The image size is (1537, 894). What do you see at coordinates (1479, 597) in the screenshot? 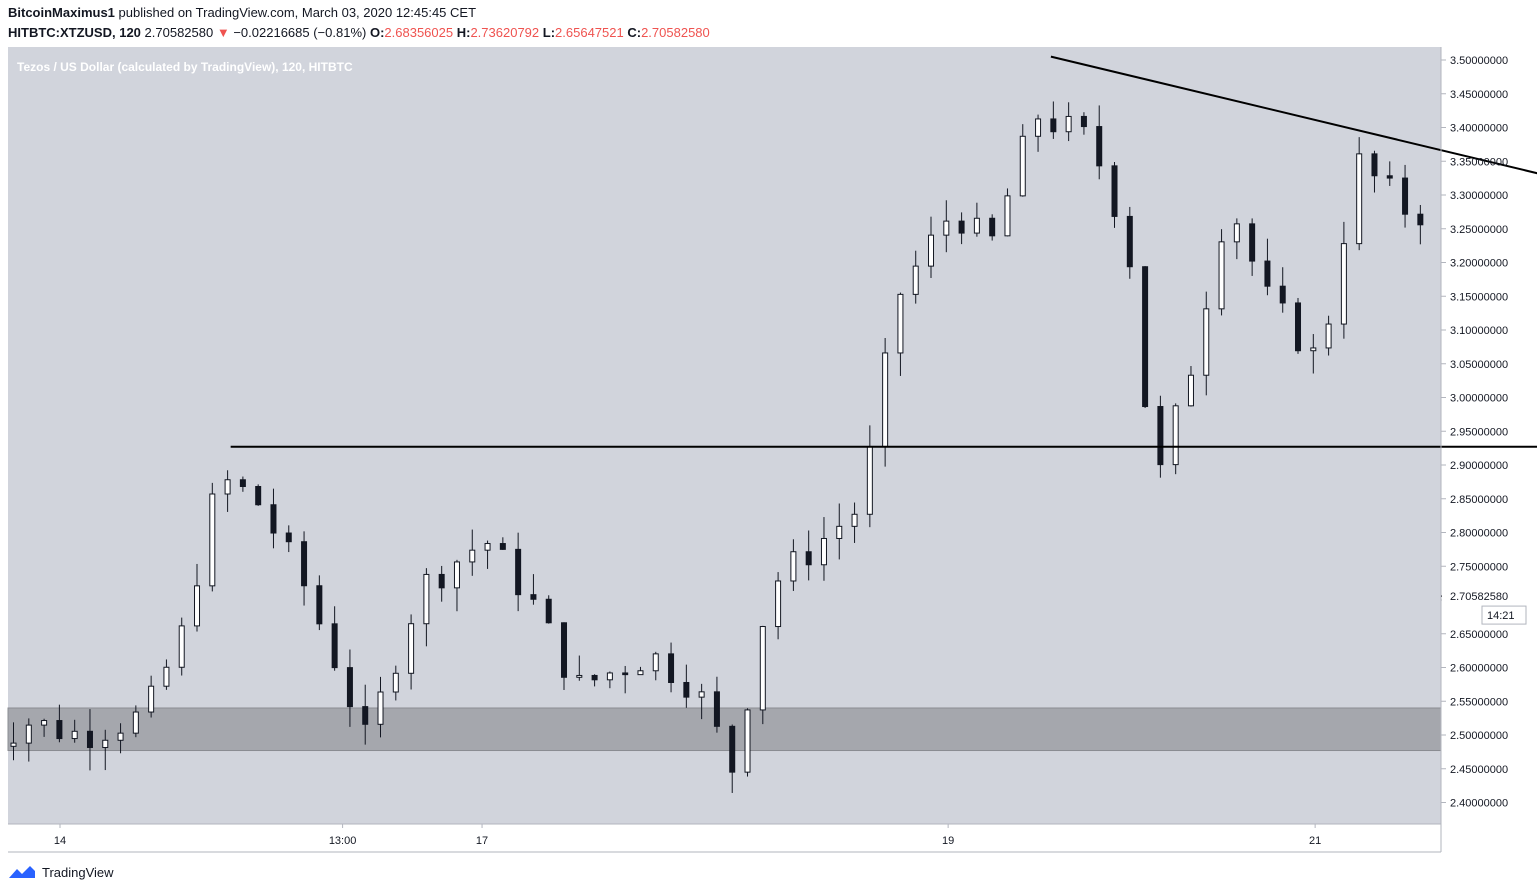
I see `current-price-label: 2.70582580` at bounding box center [1479, 597].